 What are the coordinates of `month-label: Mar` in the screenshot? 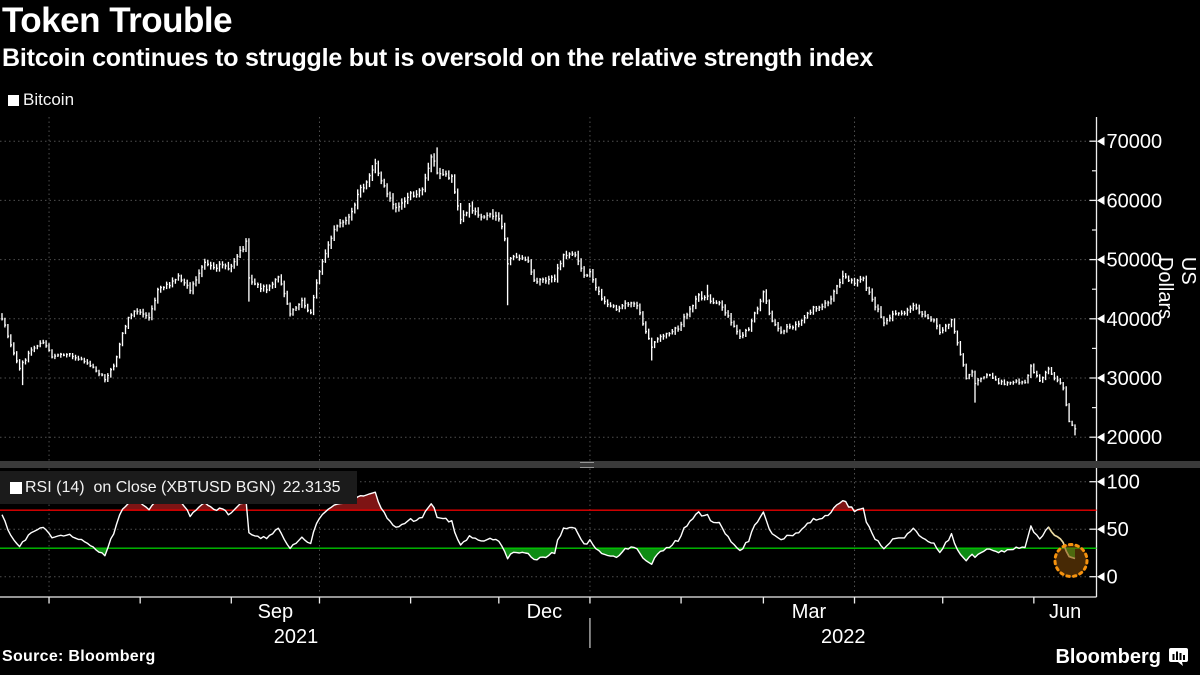 It's located at (809, 612).